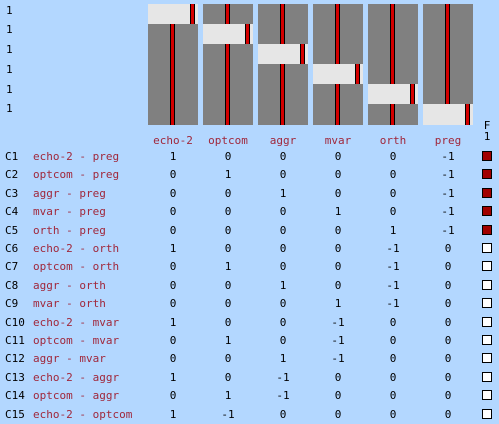 Image resolution: width=499 pixels, height=424 pixels. What do you see at coordinates (76, 396) in the screenshot?
I see `contrast-name: optcom - aggr` at bounding box center [76, 396].